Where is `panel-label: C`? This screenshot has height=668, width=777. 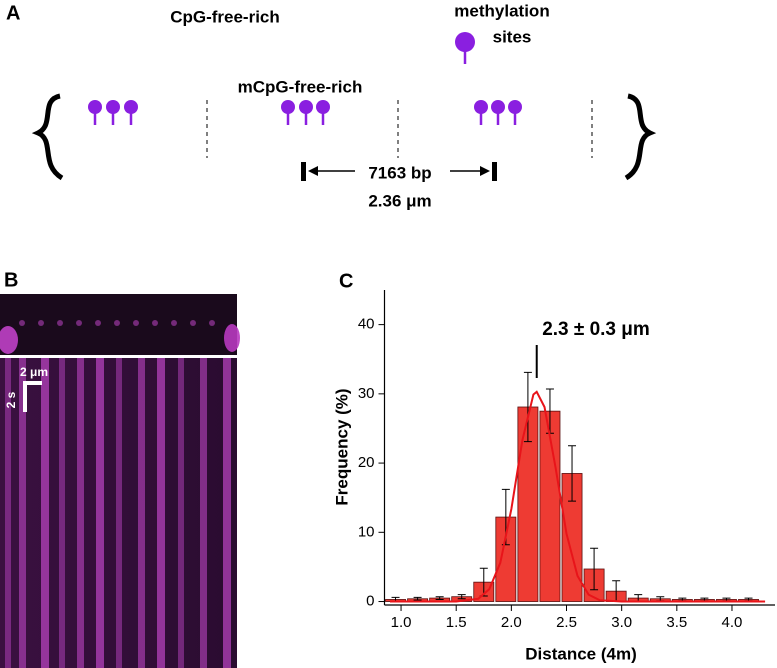 panel-label: C is located at coordinates (346, 281).